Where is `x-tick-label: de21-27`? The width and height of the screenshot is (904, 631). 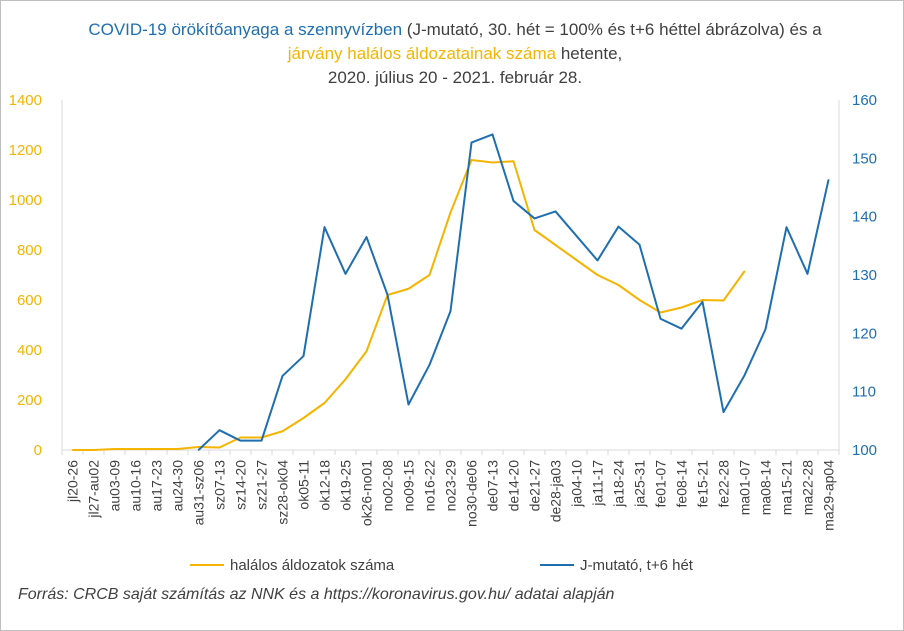
x-tick-label: de21-27 is located at coordinates (535, 486).